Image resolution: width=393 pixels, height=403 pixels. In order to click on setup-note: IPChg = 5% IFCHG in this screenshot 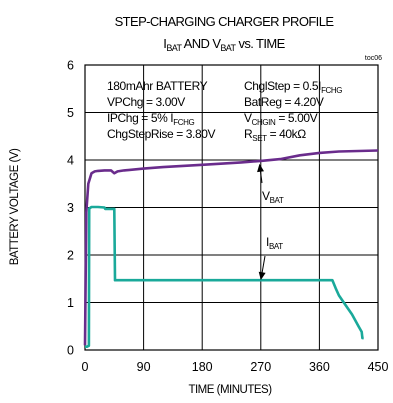, I will do `click(150, 119)`.